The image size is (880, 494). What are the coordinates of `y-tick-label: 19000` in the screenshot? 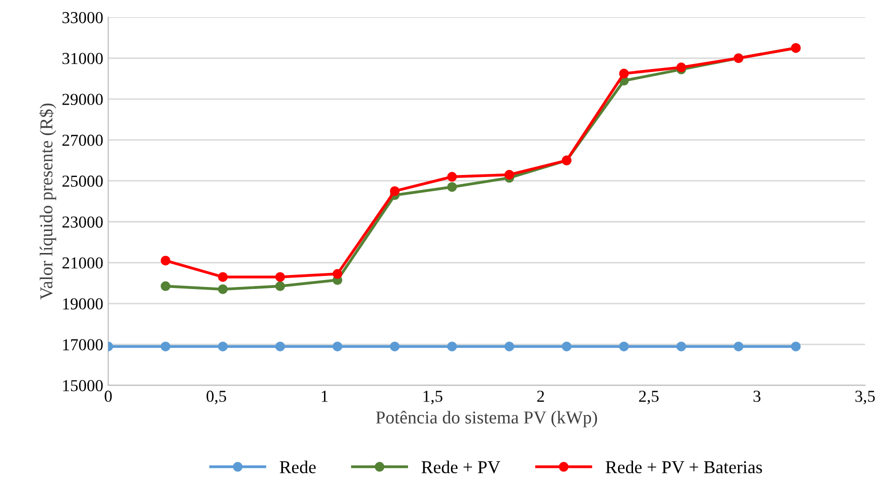 It's located at (83, 304).